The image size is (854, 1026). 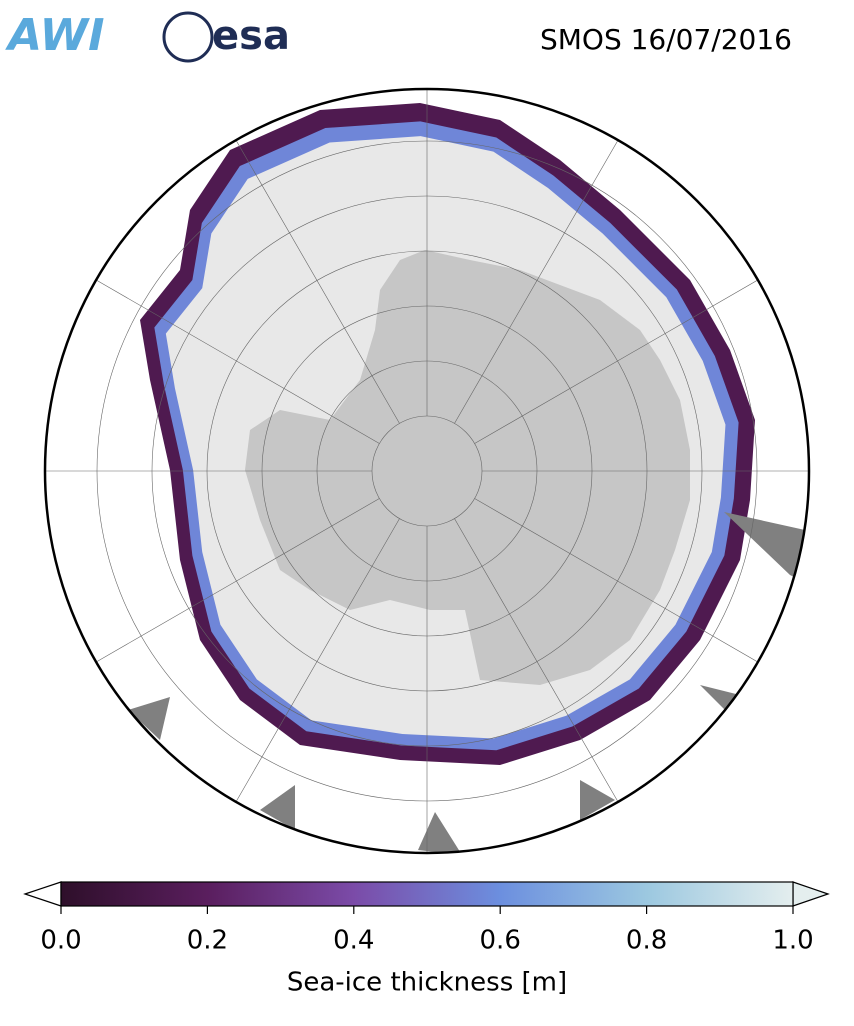 I want to click on colorbar-tick-label: 0.6, so click(x=500, y=941).